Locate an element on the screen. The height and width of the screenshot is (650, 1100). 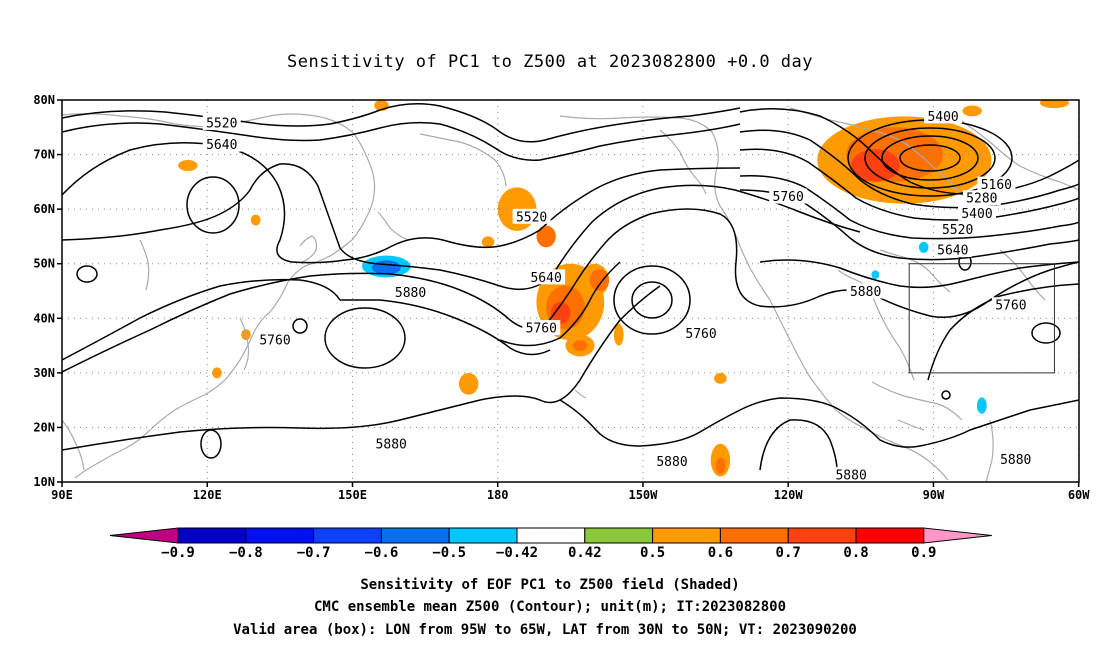
colorbar-tick-label: 0.7 is located at coordinates (788, 553).